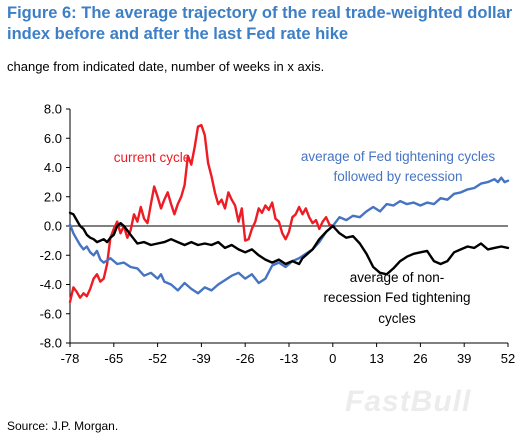 The width and height of the screenshot is (530, 445). What do you see at coordinates (332, 358) in the screenshot?
I see `x-tick-label: 0` at bounding box center [332, 358].